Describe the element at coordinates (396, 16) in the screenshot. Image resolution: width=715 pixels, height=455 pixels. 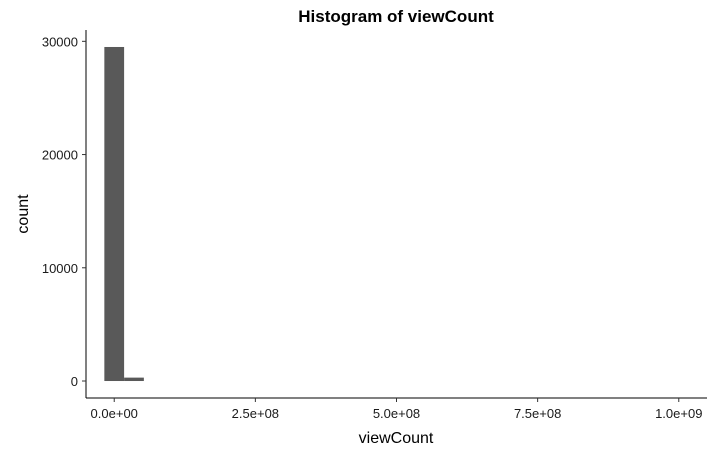
I see `chart-title: Histogram of viewCount` at that location.